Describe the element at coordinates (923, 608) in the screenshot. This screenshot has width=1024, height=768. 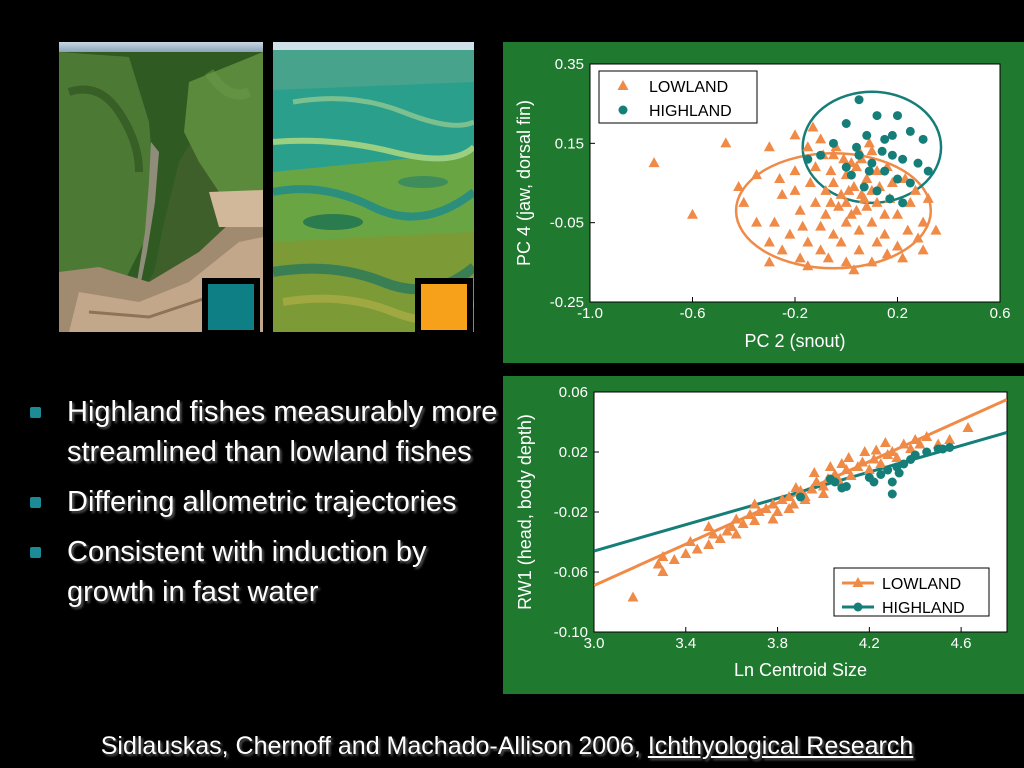
I see `highland-legend-label: HIGHLAND` at that location.